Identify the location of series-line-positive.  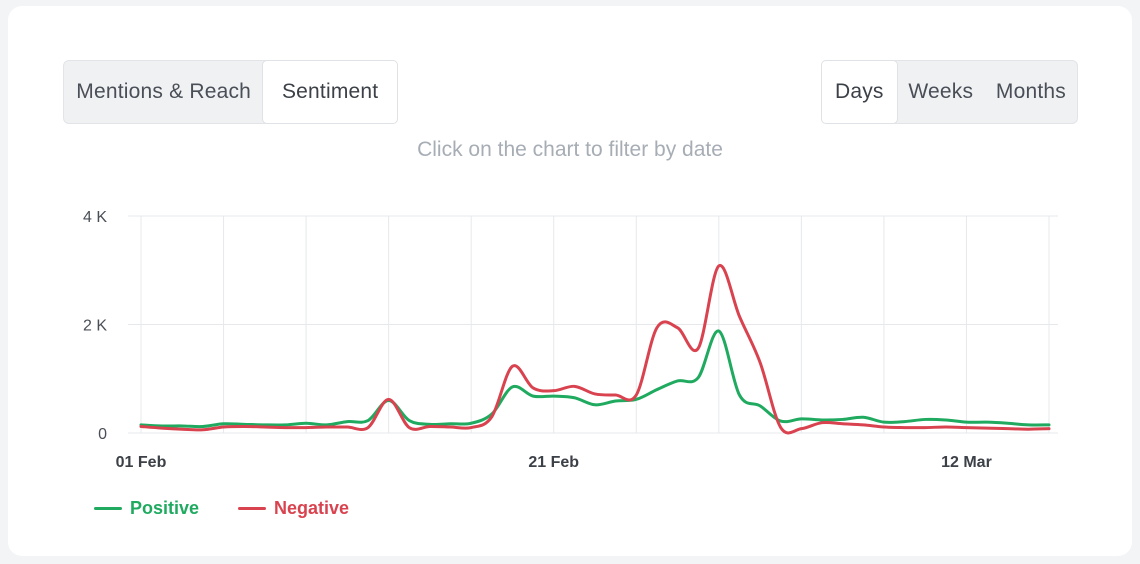
(595, 379).